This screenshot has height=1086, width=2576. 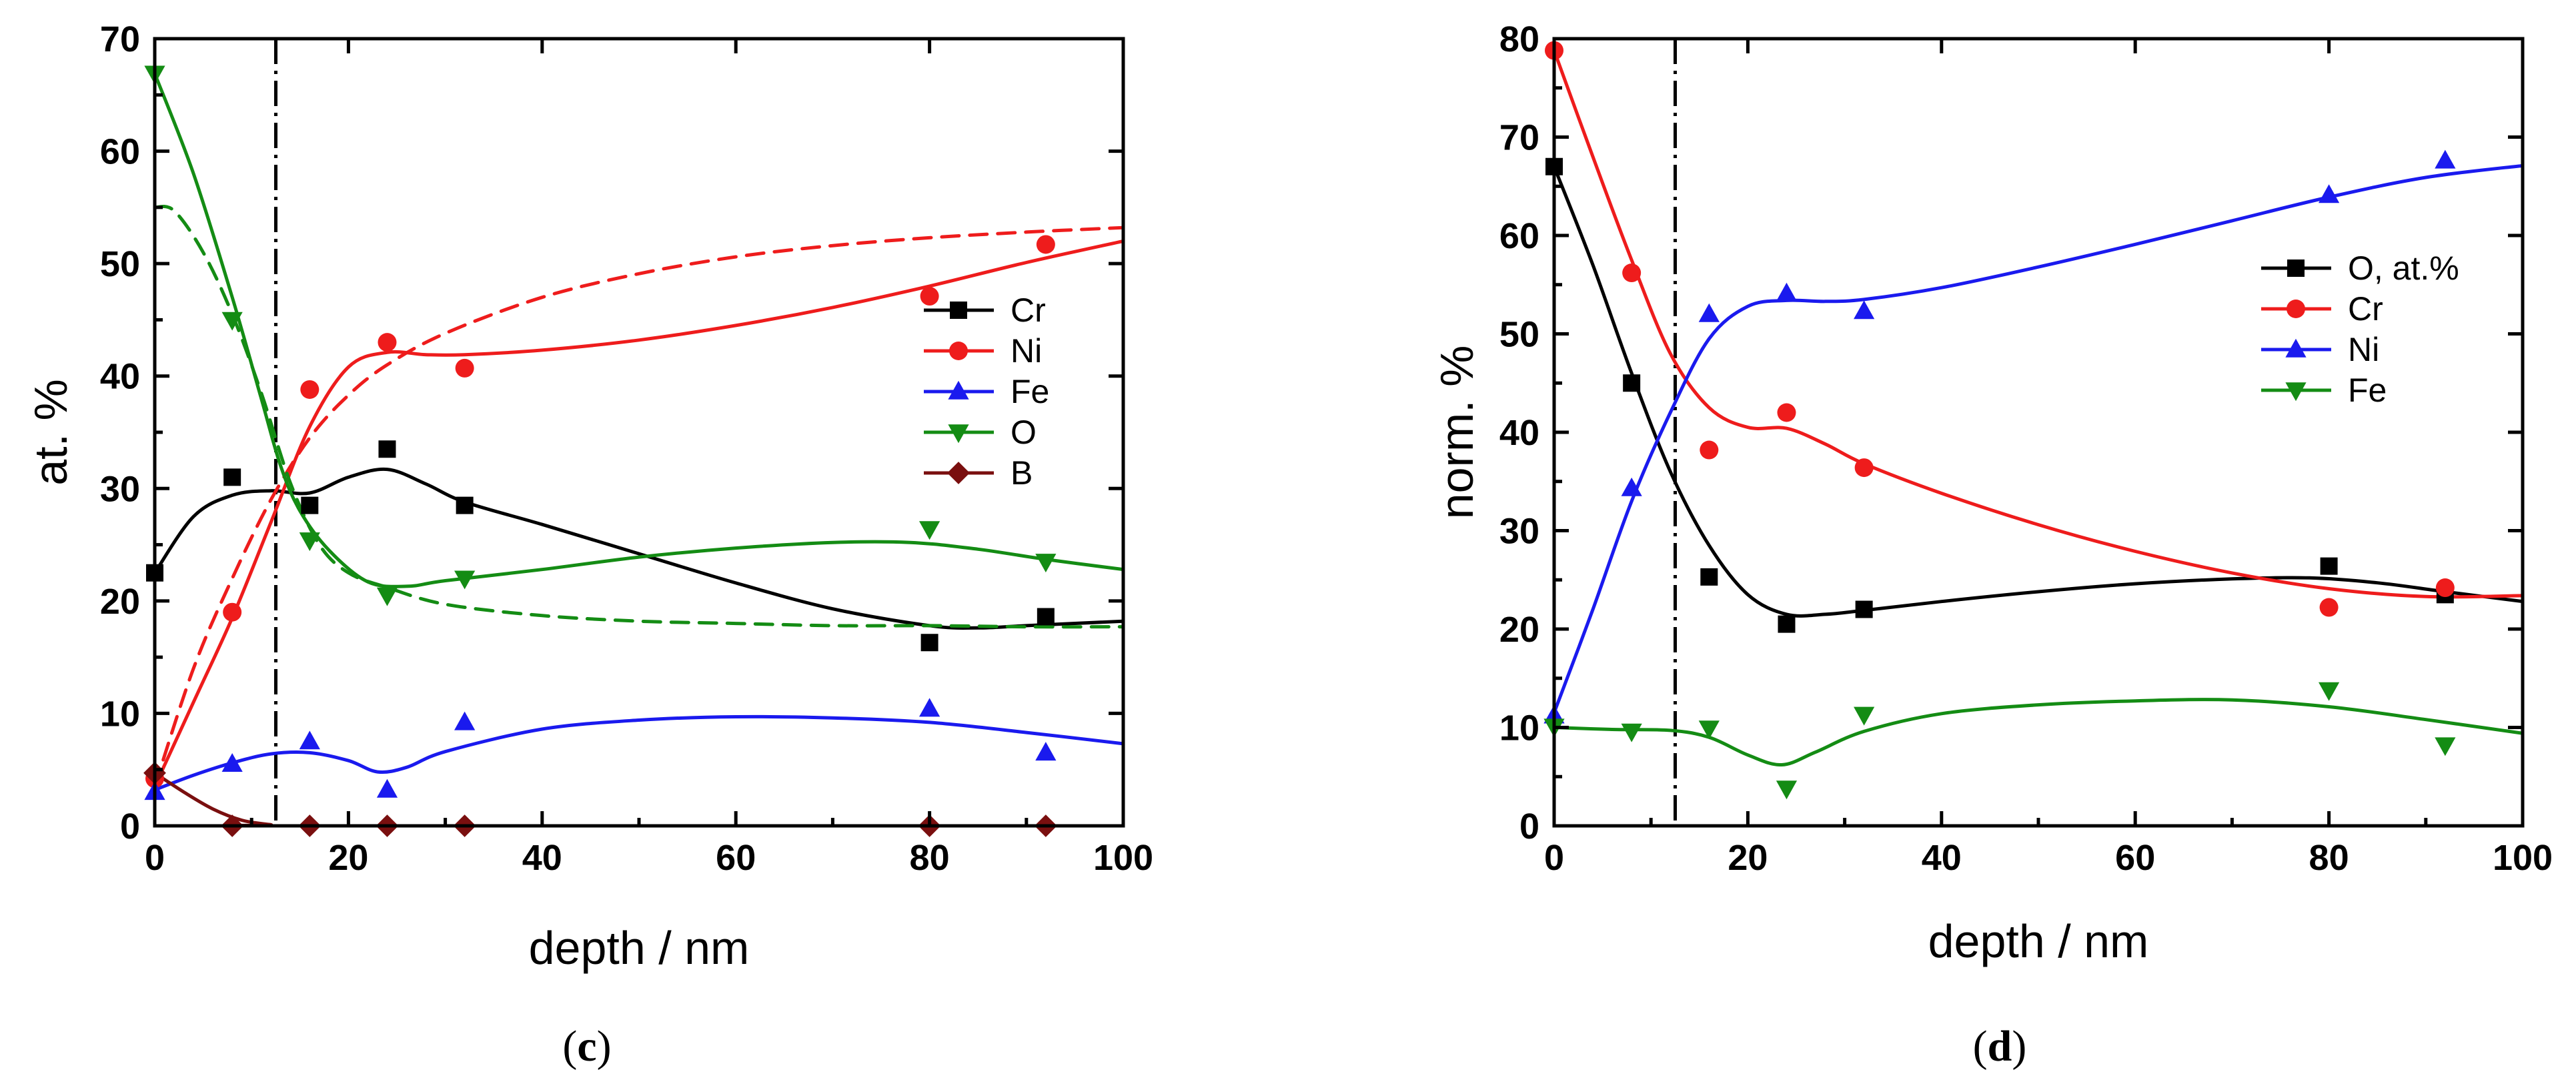 What do you see at coordinates (2039, 732) in the screenshot?
I see `panel-d-fe-fit-line` at bounding box center [2039, 732].